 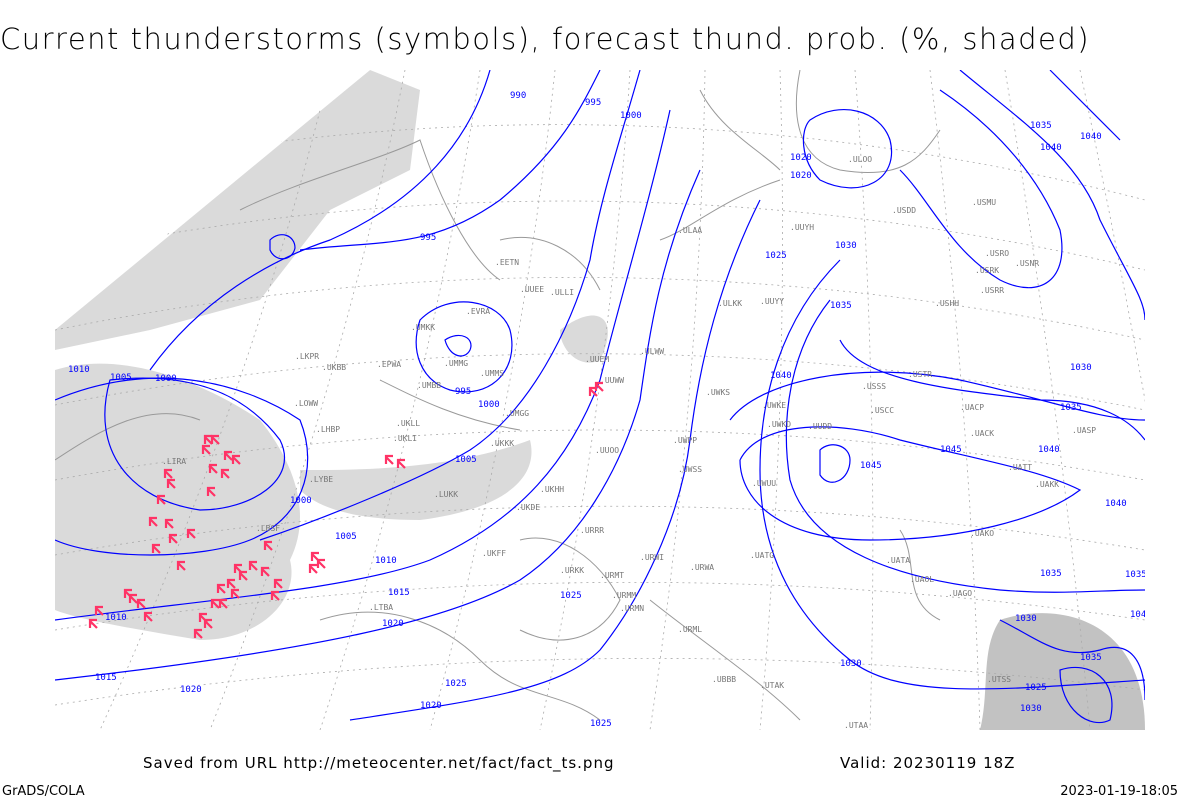 I want to click on station-label: .UMGG, so click(x=517, y=413).